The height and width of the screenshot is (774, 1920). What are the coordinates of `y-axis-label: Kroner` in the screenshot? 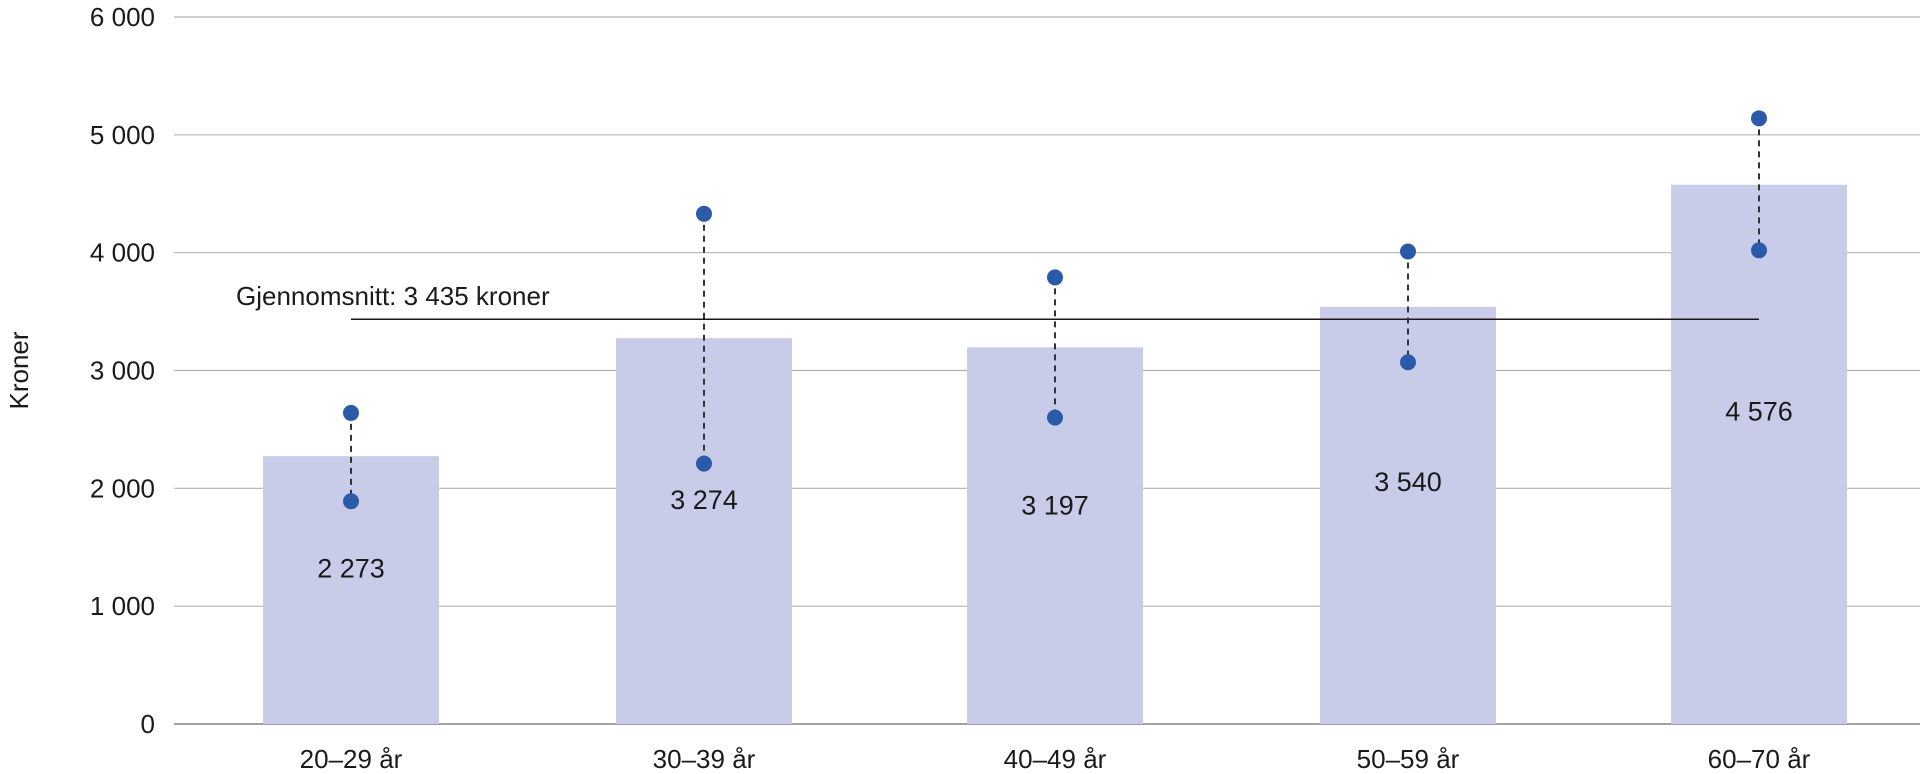 It's located at (19, 370).